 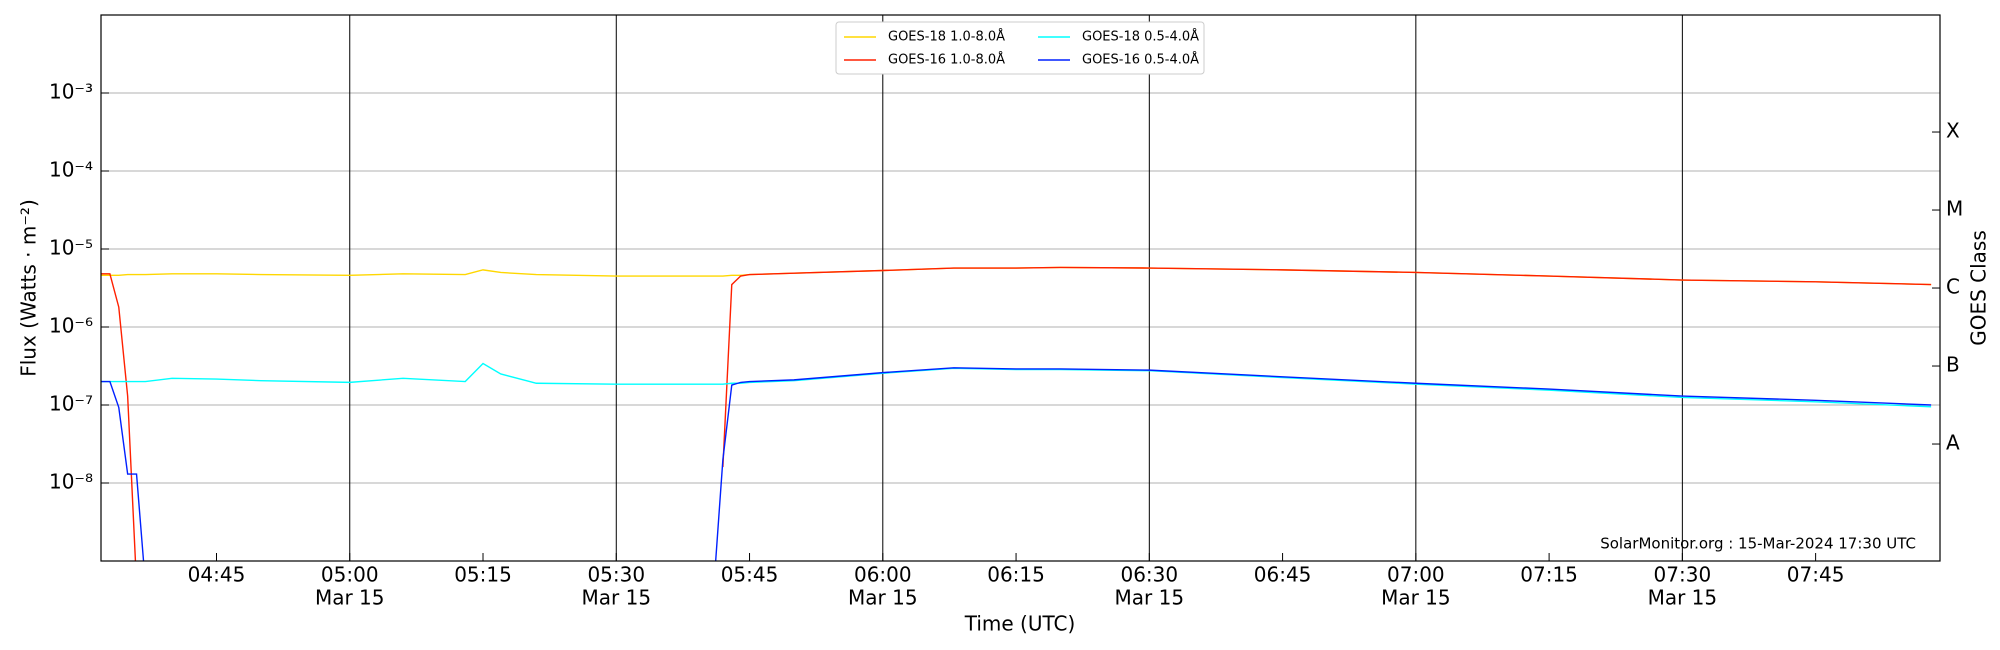 What do you see at coordinates (1953, 131) in the screenshot?
I see `y2-tick-label: X` at bounding box center [1953, 131].